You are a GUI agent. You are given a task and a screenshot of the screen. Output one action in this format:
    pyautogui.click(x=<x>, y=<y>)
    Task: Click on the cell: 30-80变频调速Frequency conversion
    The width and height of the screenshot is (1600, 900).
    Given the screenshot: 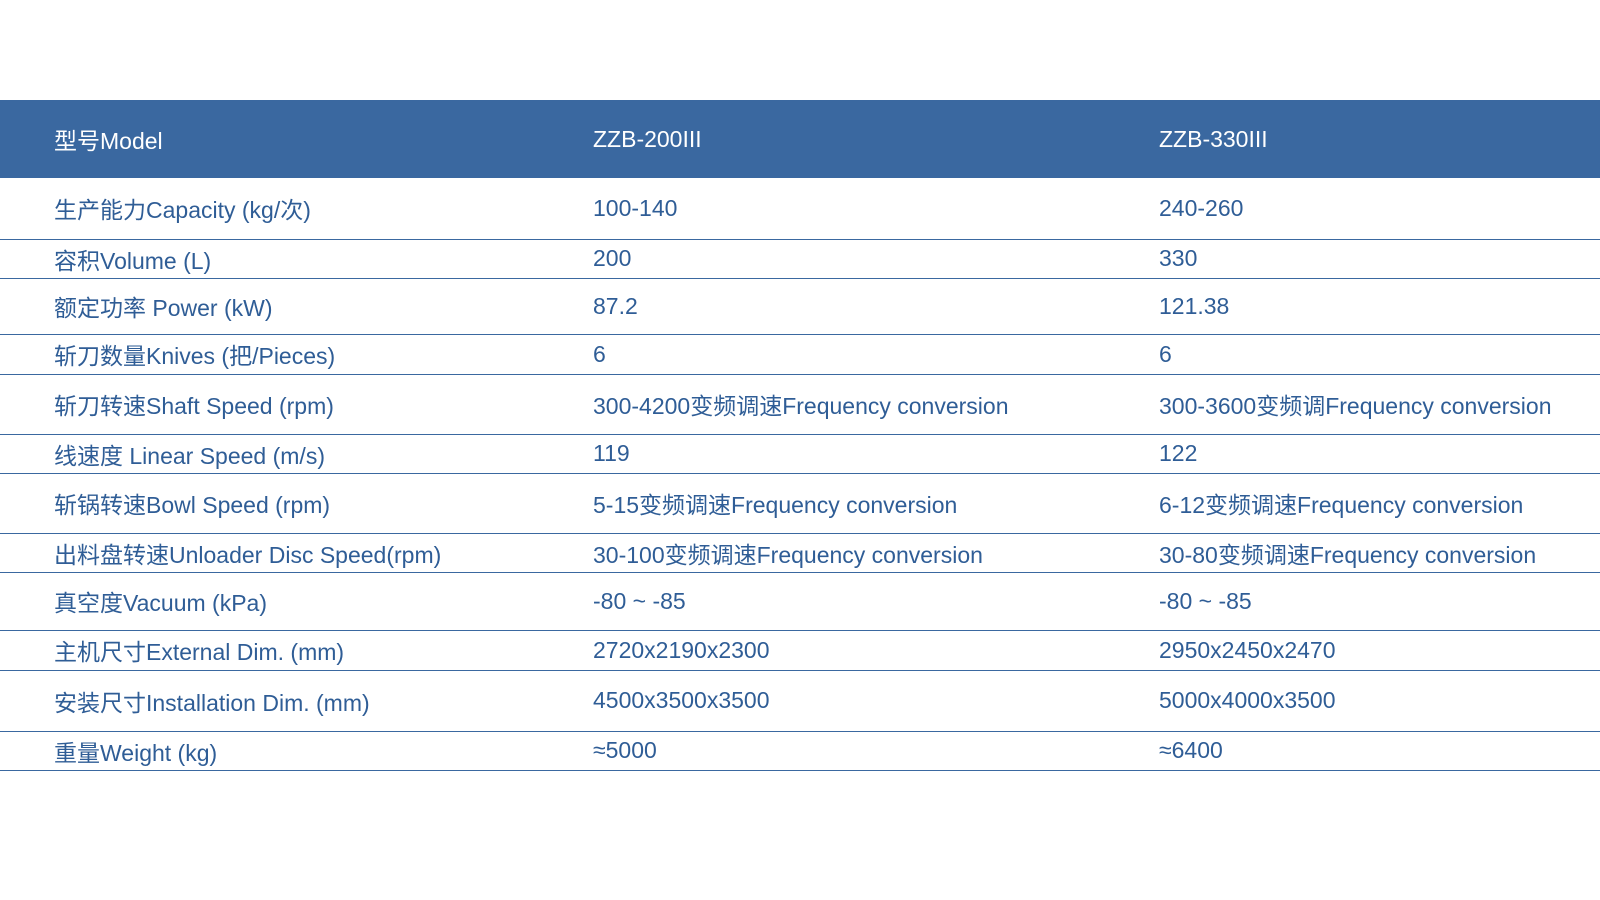 What is the action you would take?
    pyautogui.click(x=1379, y=553)
    